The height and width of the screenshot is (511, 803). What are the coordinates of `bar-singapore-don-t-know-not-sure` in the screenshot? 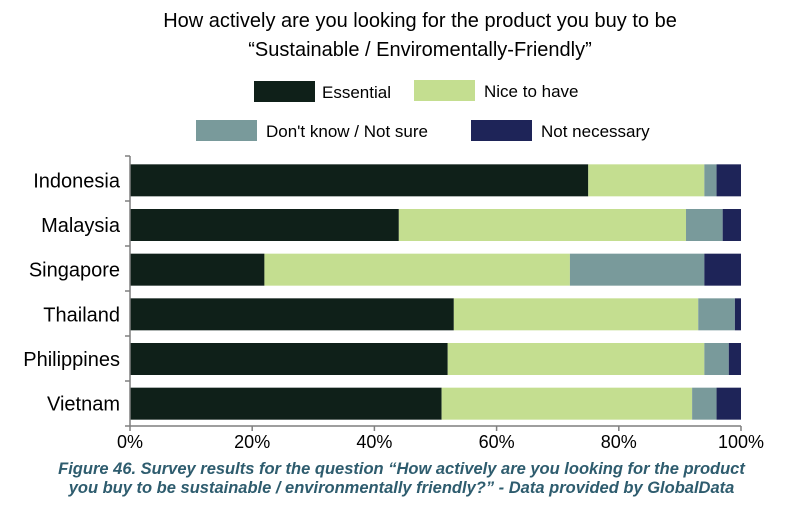 It's located at (637, 269).